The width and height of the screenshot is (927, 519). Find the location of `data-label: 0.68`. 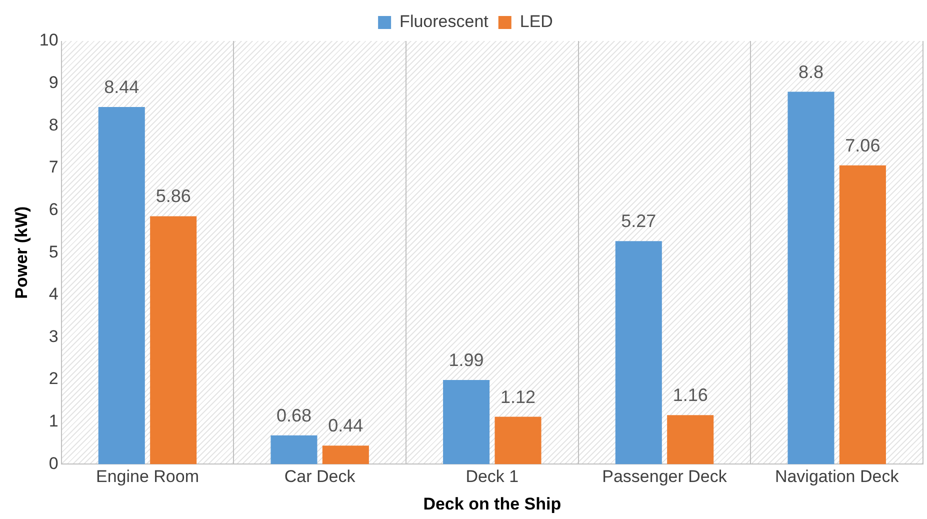

data-label: 0.68 is located at coordinates (294, 415).